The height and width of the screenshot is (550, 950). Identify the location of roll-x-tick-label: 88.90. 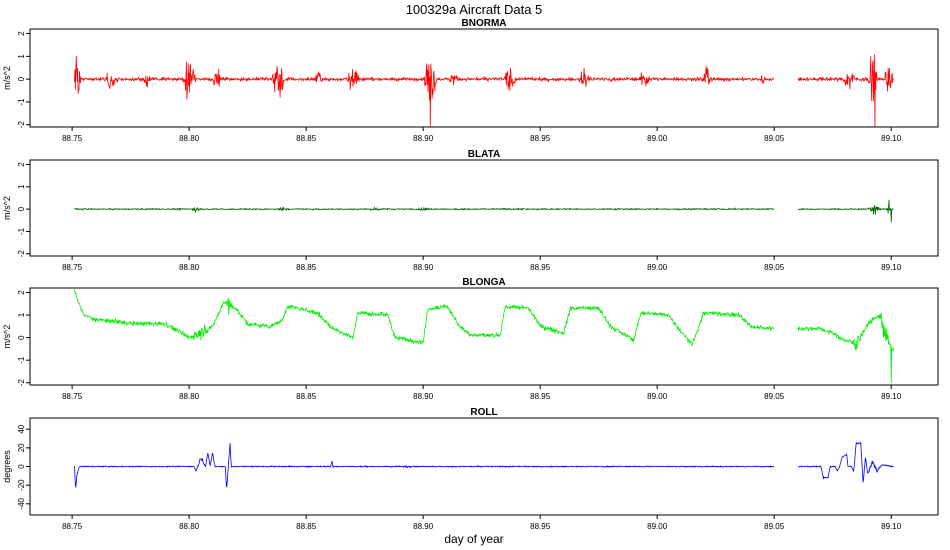
(423, 526).